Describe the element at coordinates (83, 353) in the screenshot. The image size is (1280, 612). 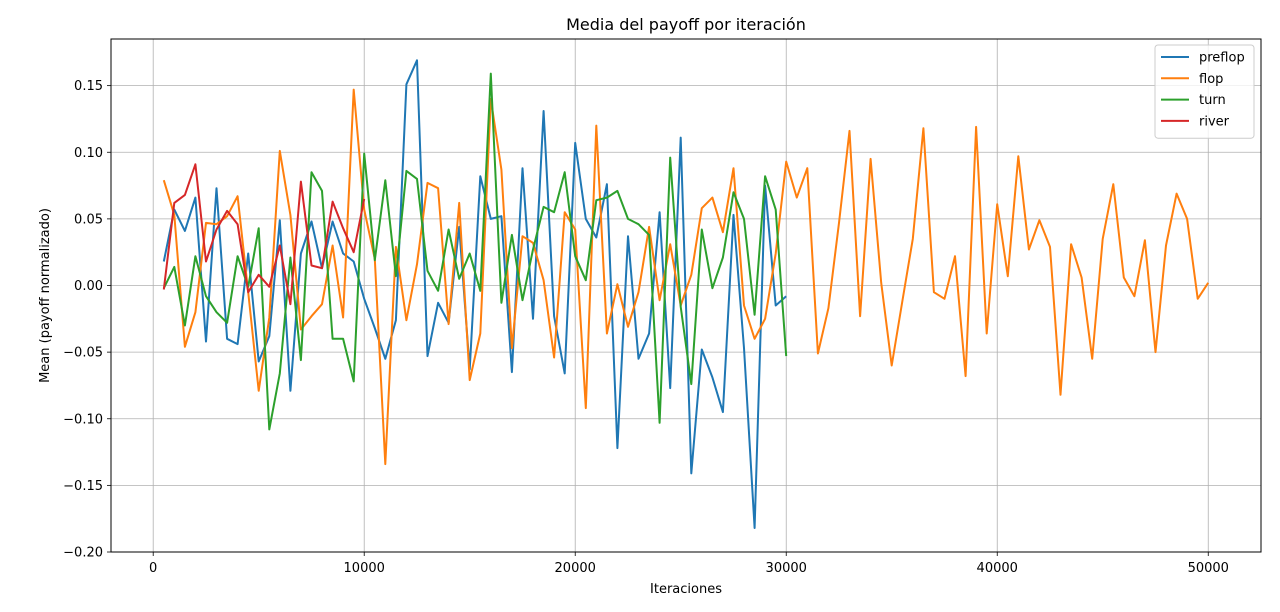
I see `y-tick-label: −0.05` at that location.